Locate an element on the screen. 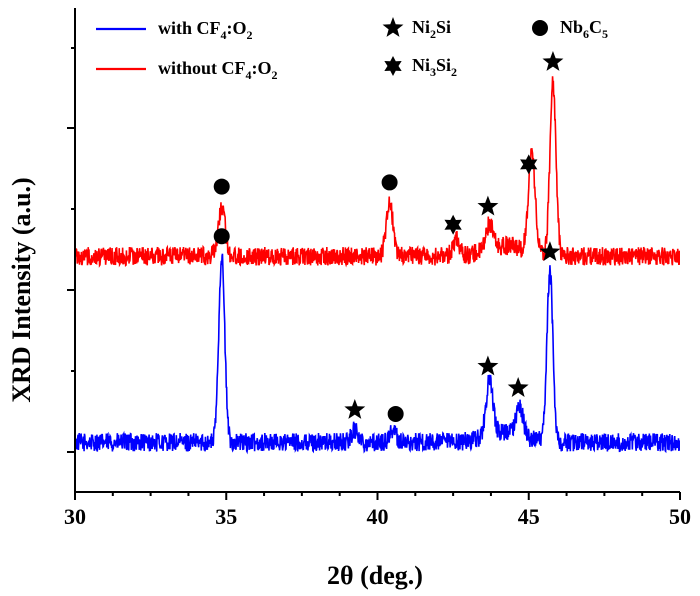 This screenshot has width=700, height=596. x-tick-label: 30 is located at coordinates (75, 516).